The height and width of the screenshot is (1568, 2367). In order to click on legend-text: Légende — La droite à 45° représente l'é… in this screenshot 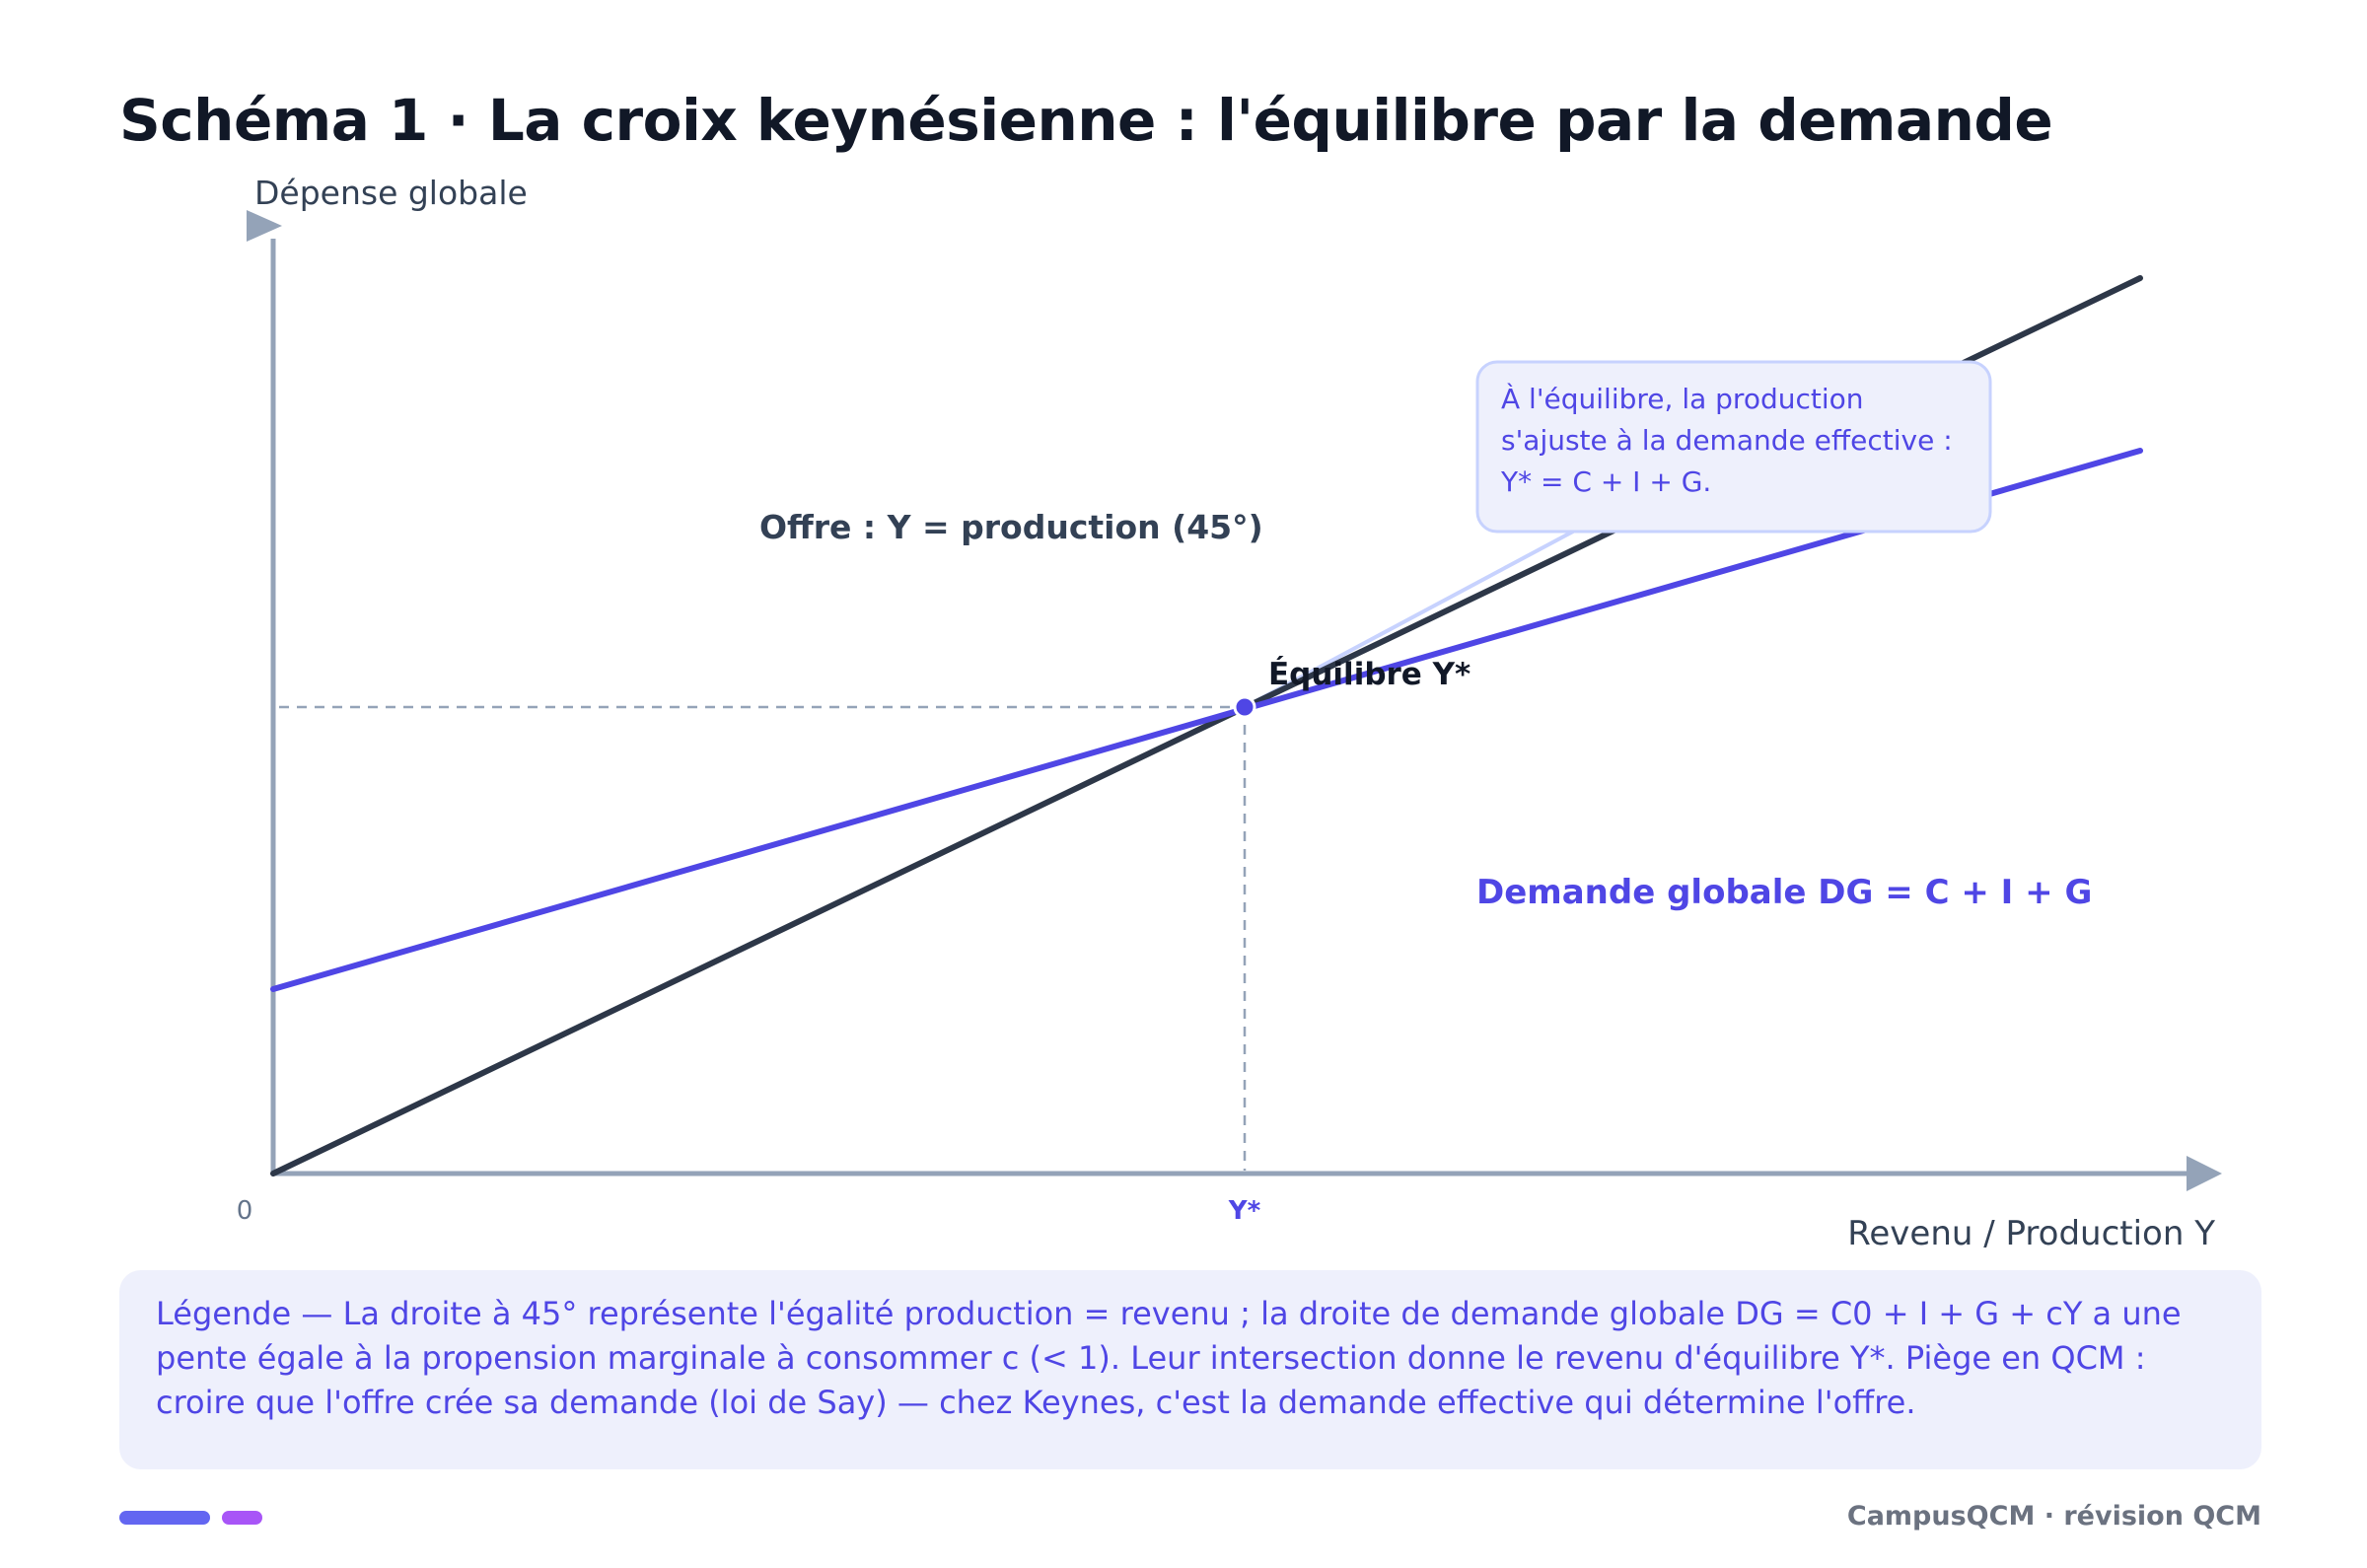, I will do `click(1169, 1358)`.